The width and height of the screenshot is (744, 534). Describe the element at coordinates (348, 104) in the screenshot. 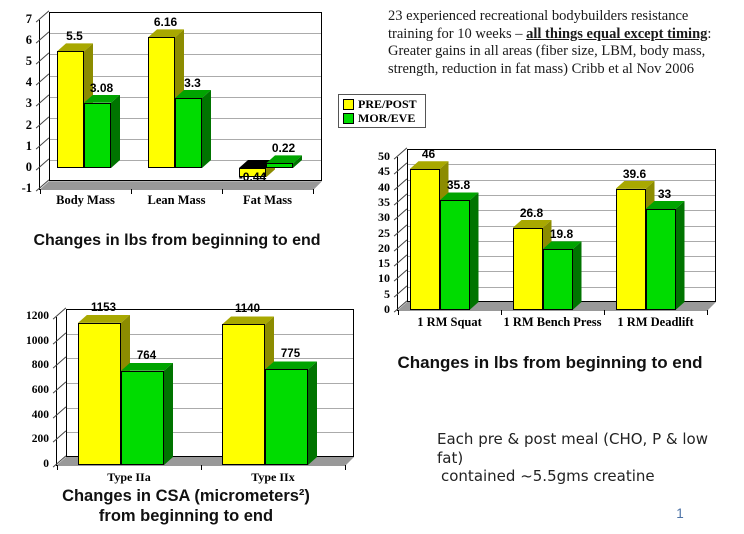

I see `legend-swatch-yellow-icon` at that location.